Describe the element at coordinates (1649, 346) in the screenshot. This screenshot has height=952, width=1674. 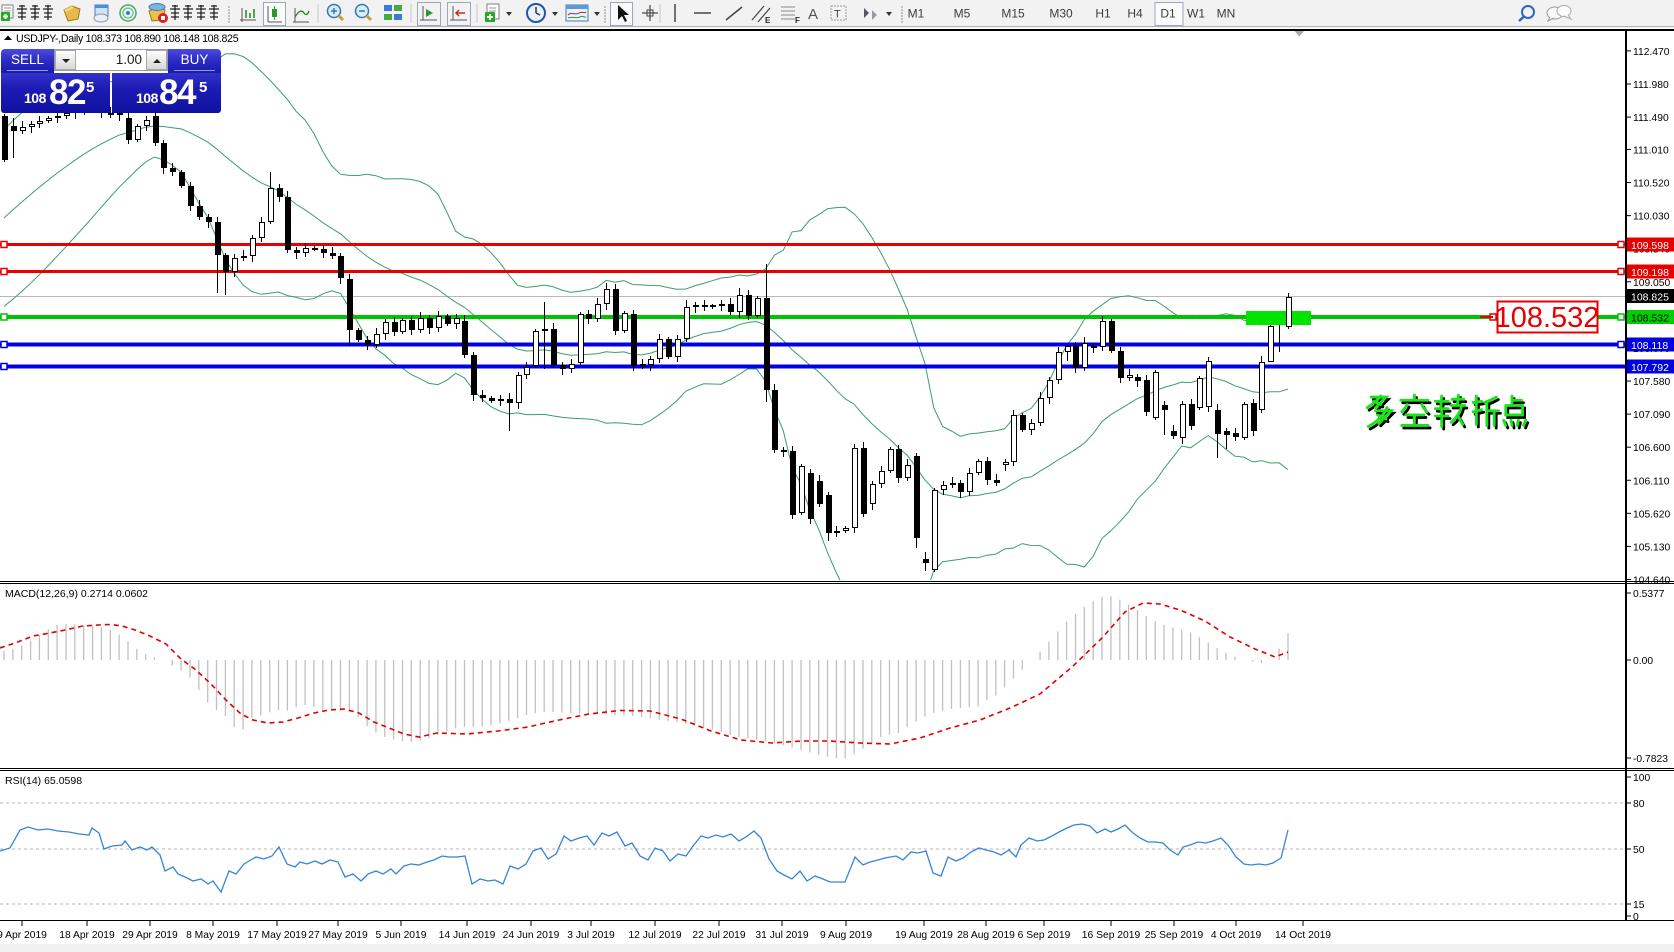
I see `svg-text: 108.118` at that location.